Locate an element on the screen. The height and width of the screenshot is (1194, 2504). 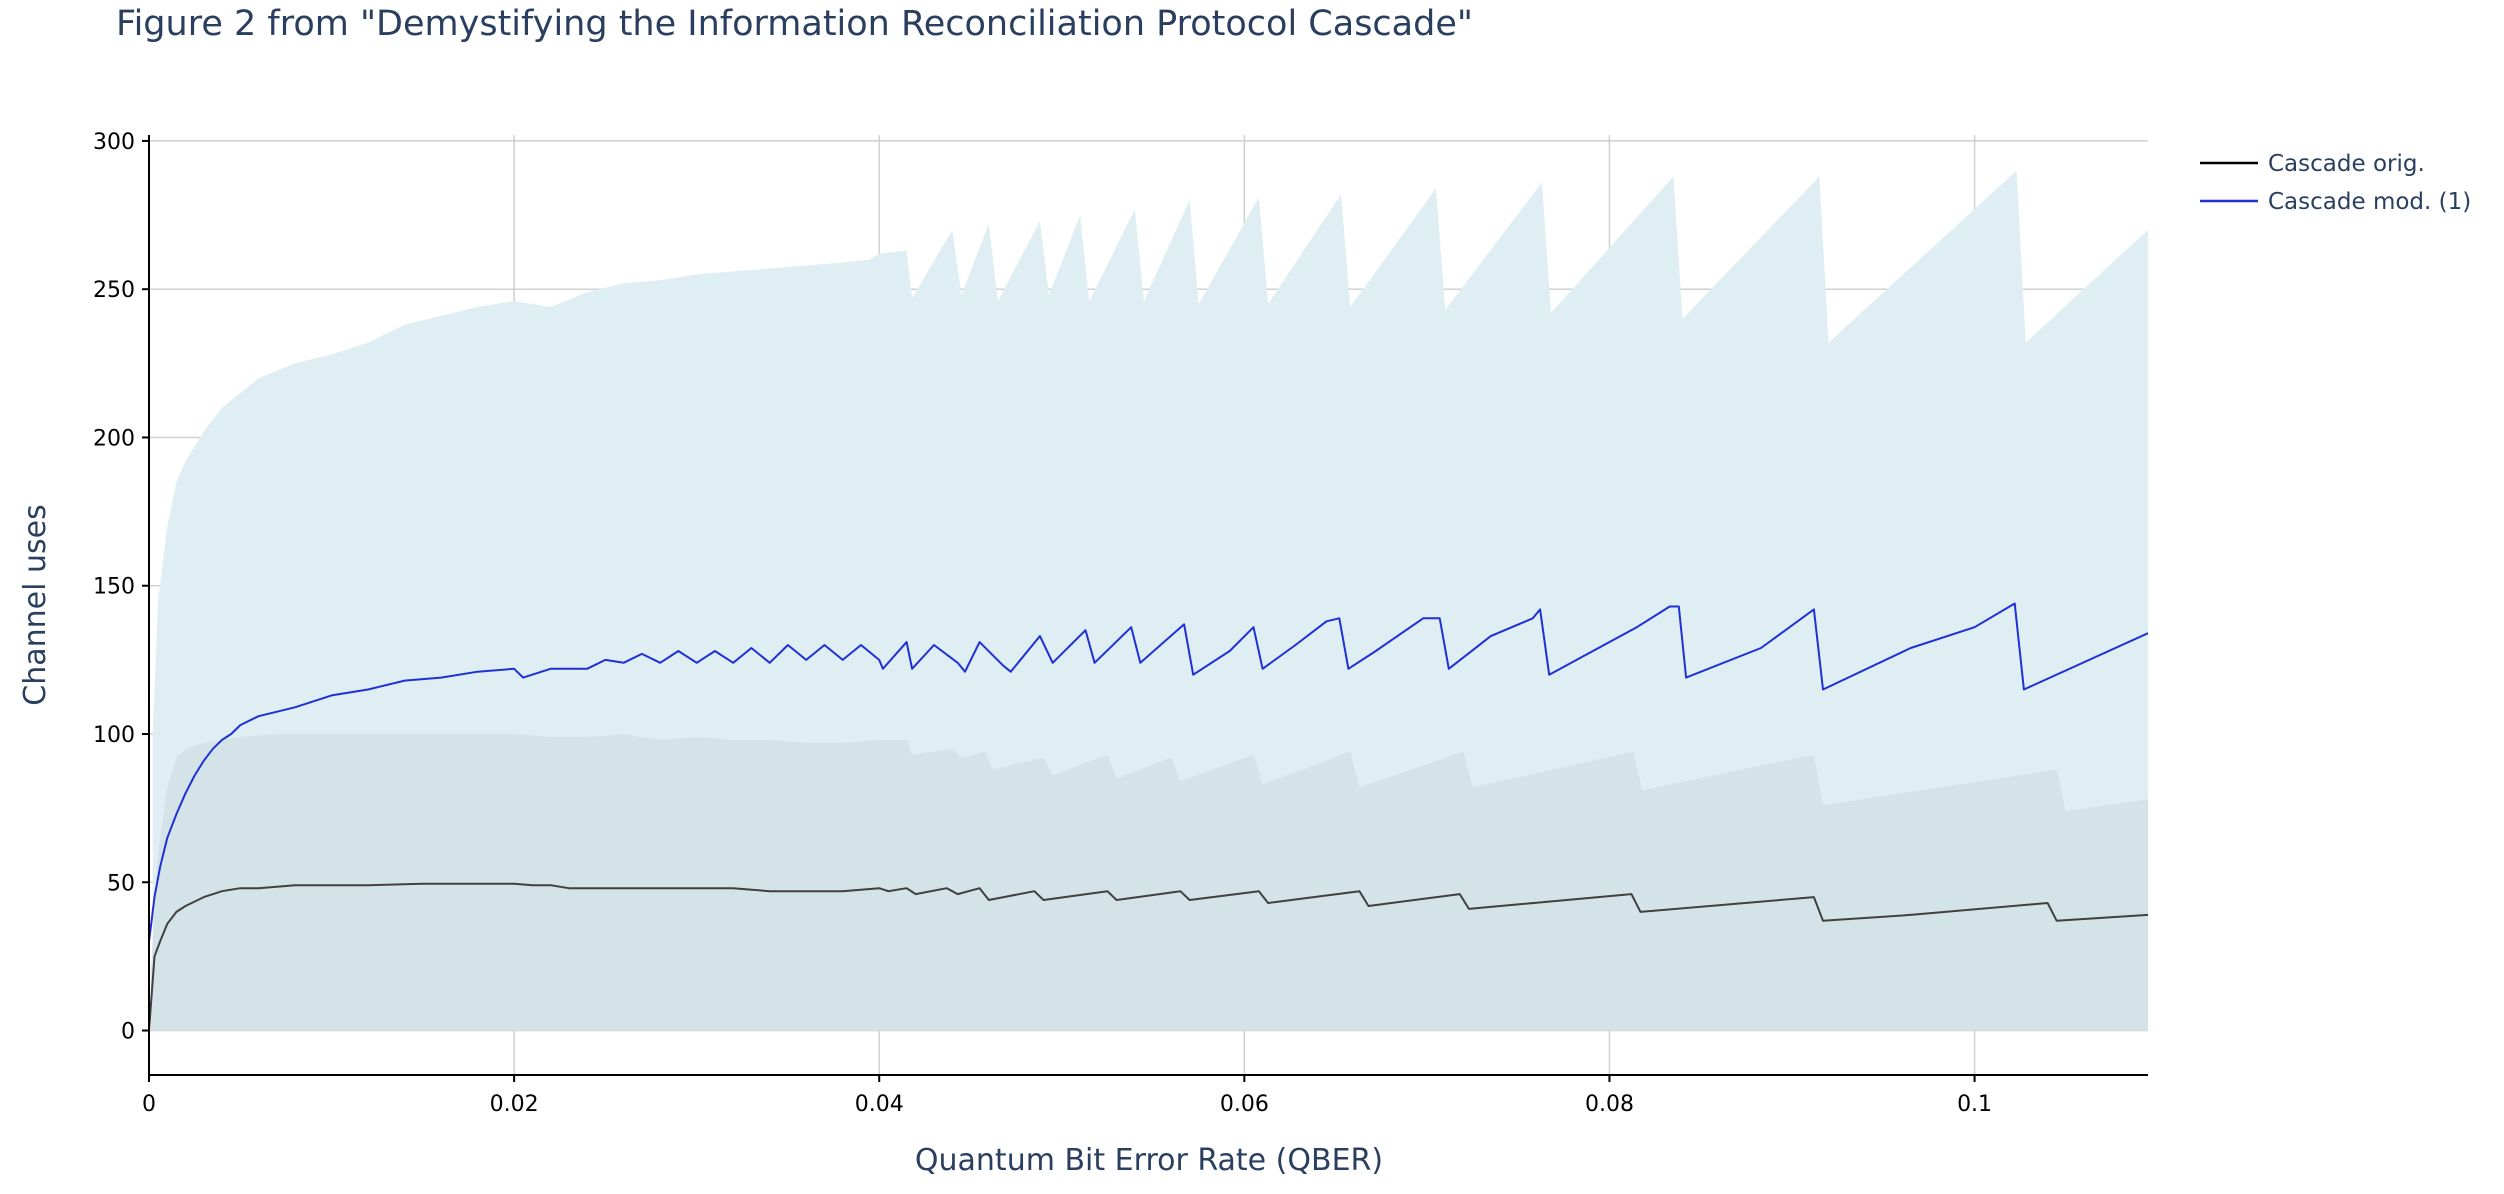
y-tick-label: 100 is located at coordinates (114, 735).